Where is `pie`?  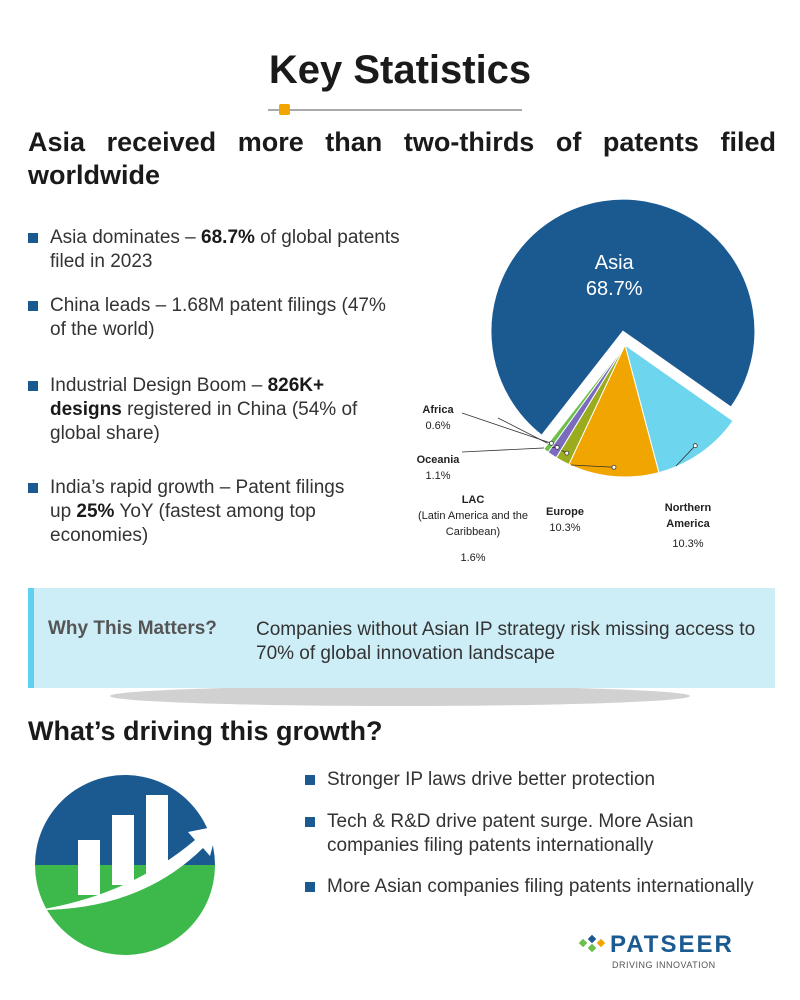 pie is located at coordinates (608, 338).